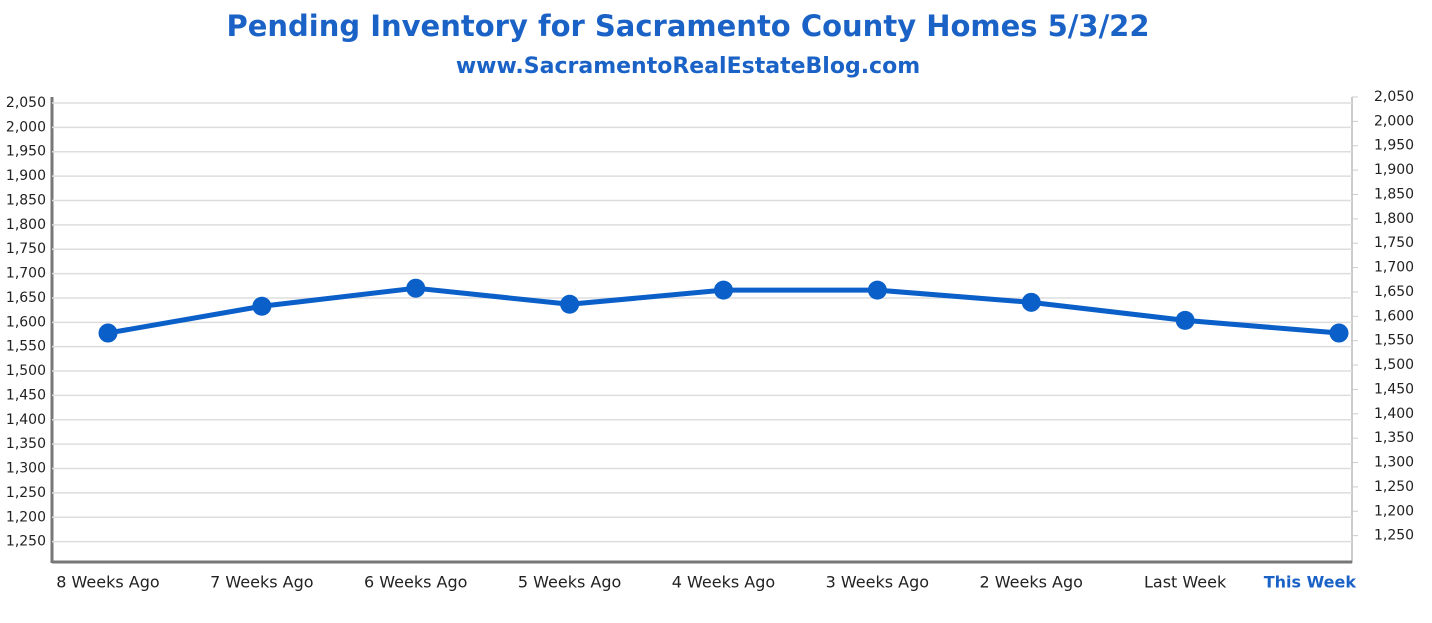 The height and width of the screenshot is (623, 1432). I want to click on y2-tick-label: 1,900, so click(1394, 170).